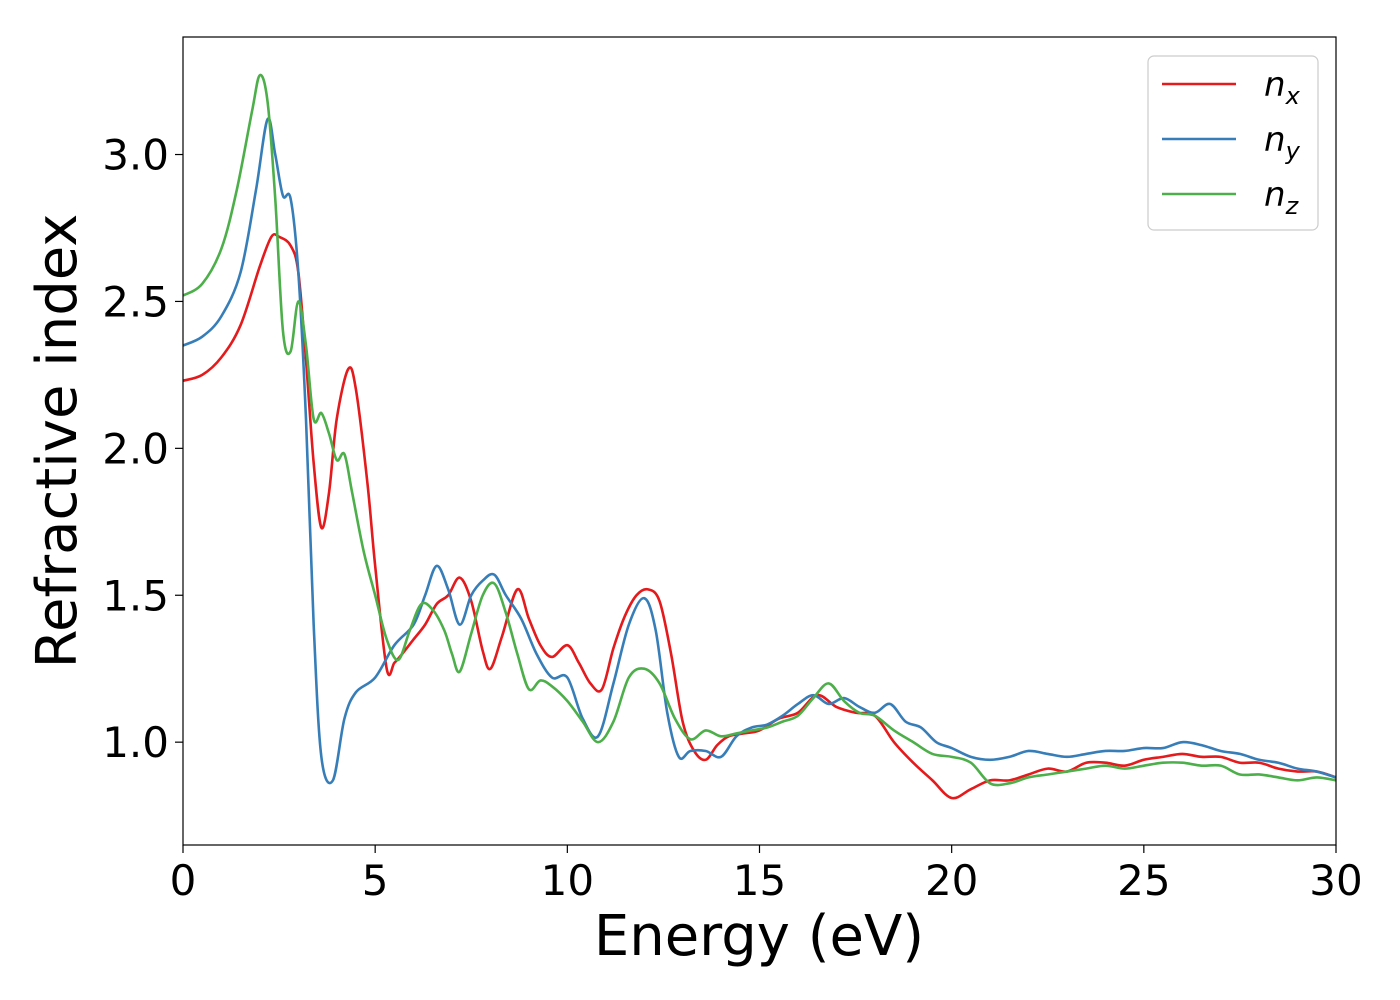  I want to click on x-tick-label: 10, so click(567, 880).